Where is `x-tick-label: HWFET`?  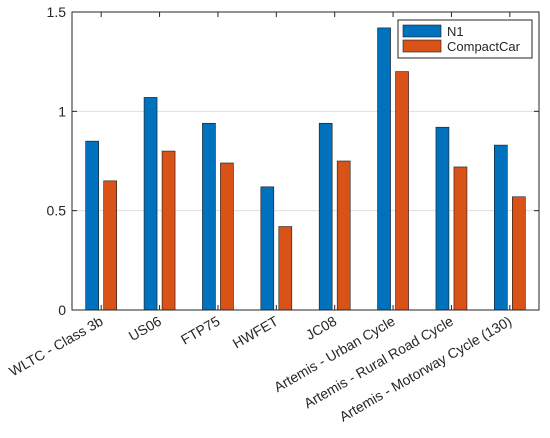
x-tick-label: HWFET is located at coordinates (255, 332).